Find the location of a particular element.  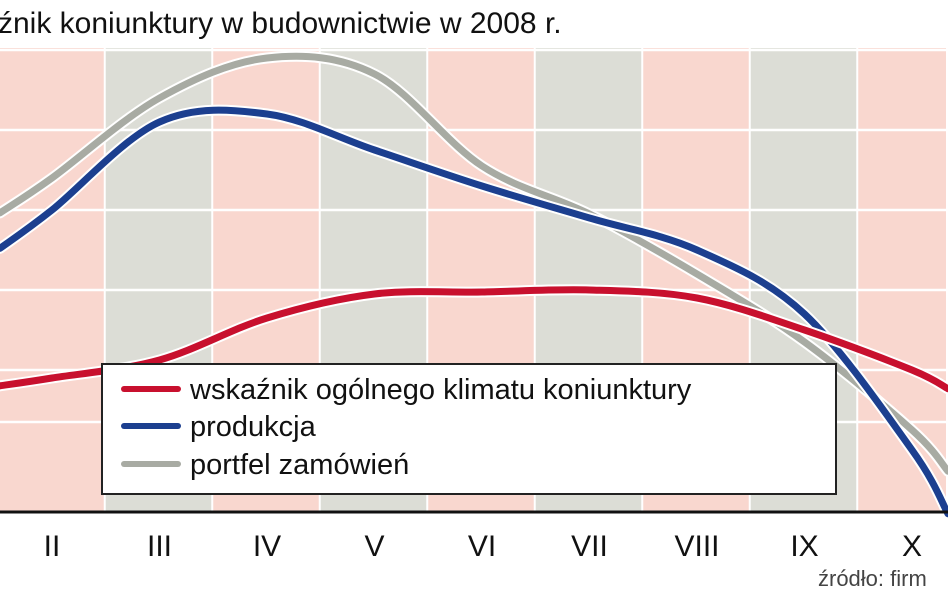

x-tick-label-IX: IX is located at coordinates (804, 546).